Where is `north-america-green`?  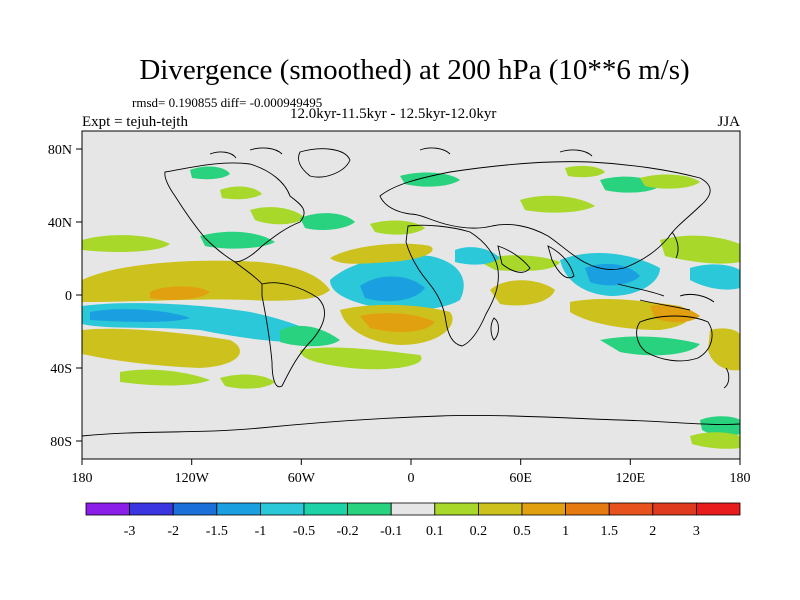 north-america-green is located at coordinates (277, 216).